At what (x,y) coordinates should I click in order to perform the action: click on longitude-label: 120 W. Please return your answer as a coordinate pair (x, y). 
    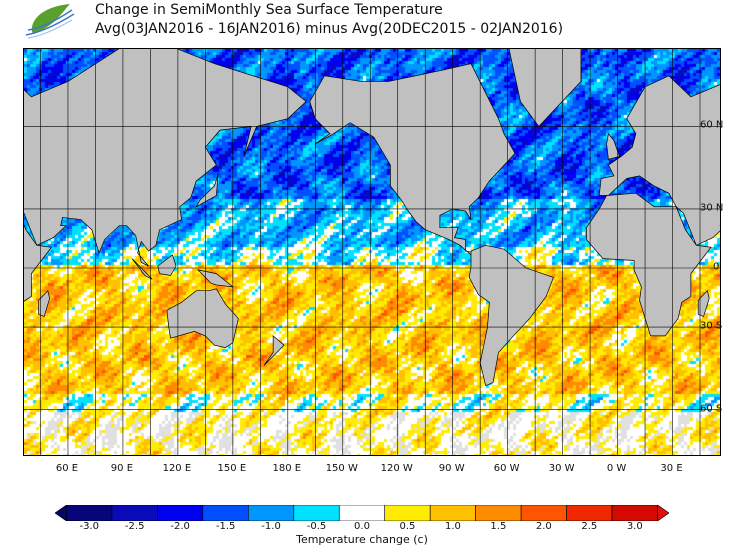
    Looking at the image, I should click on (396, 468).